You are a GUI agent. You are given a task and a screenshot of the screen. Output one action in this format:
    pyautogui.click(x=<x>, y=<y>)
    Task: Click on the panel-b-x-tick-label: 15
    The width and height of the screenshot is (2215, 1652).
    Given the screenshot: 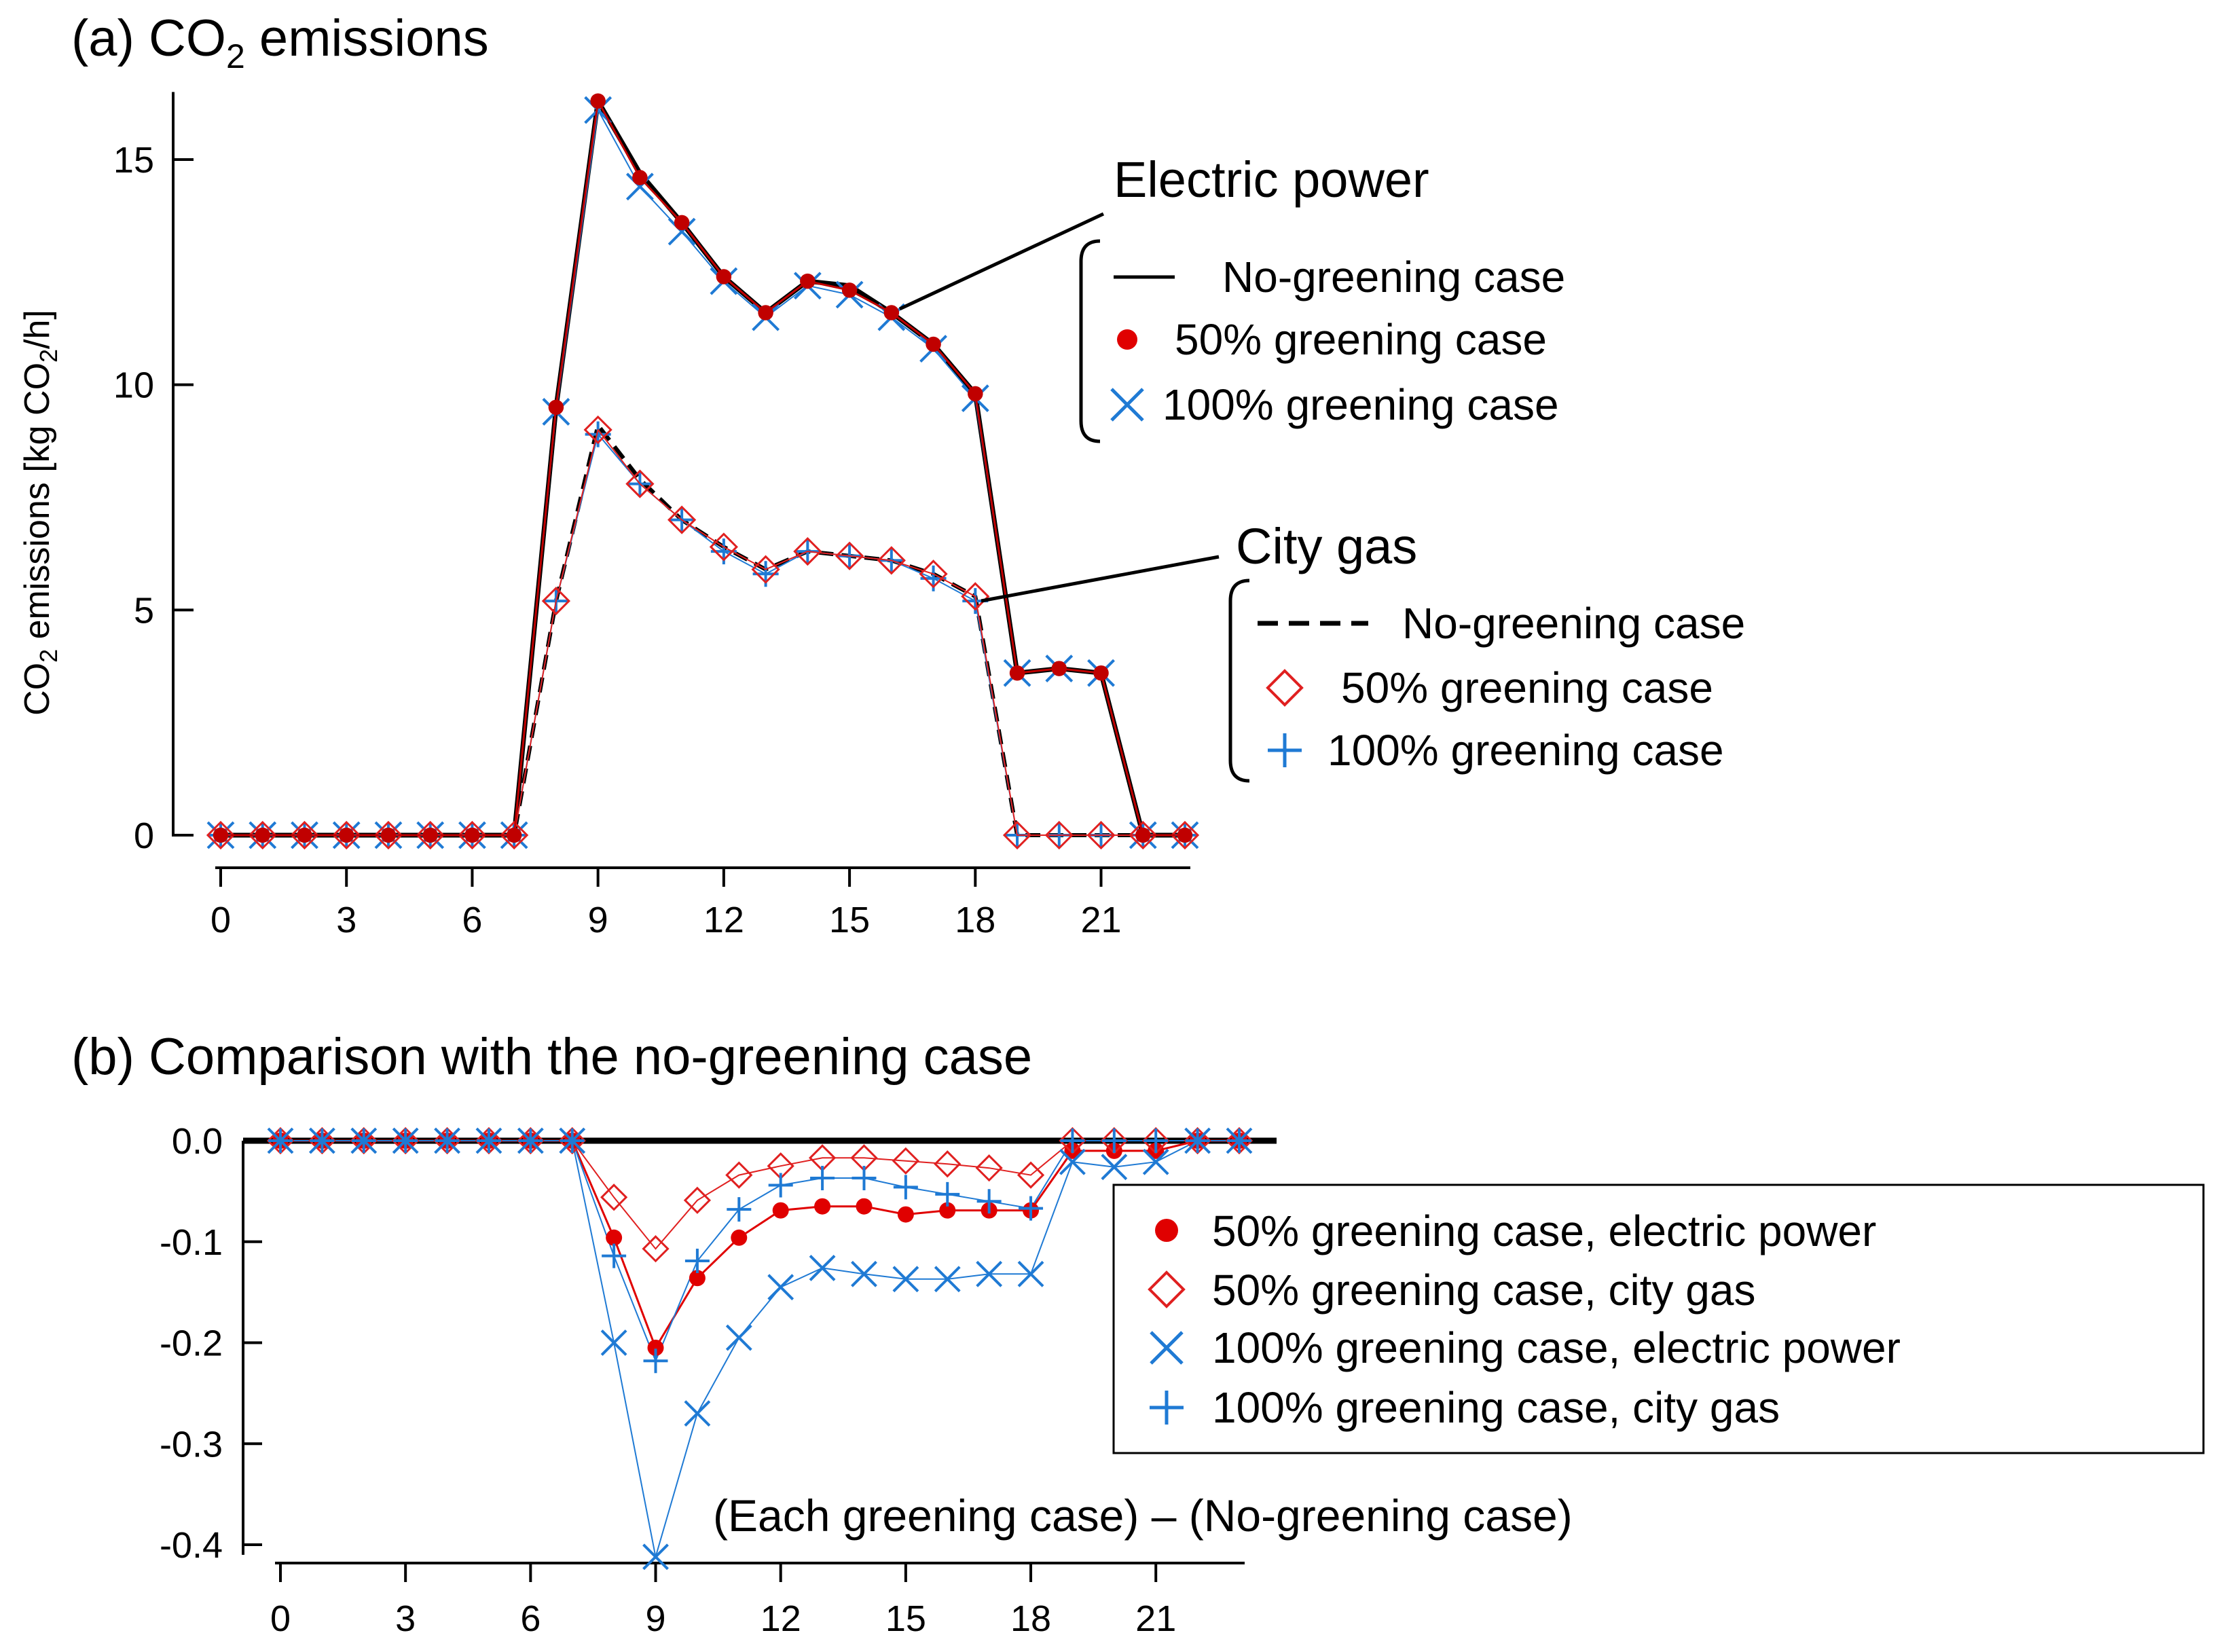 What is the action you would take?
    pyautogui.click(x=905, y=1619)
    